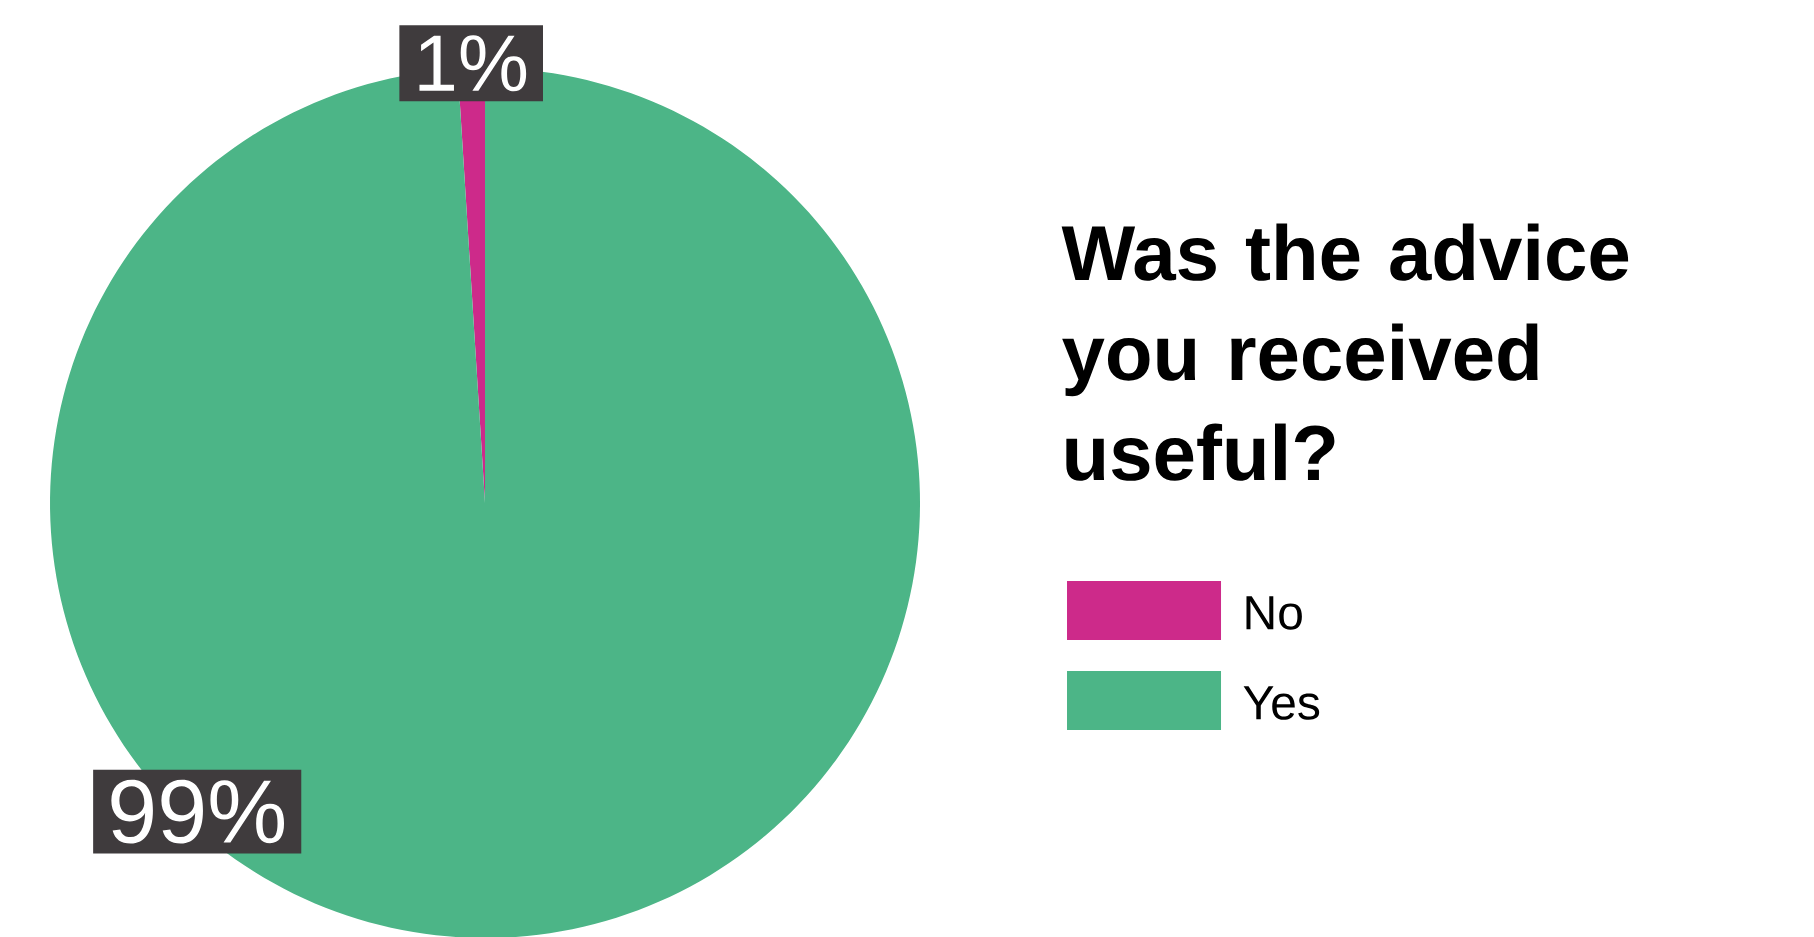 This screenshot has height=937, width=1814. I want to click on legend-label: Yes, so click(1281, 703).